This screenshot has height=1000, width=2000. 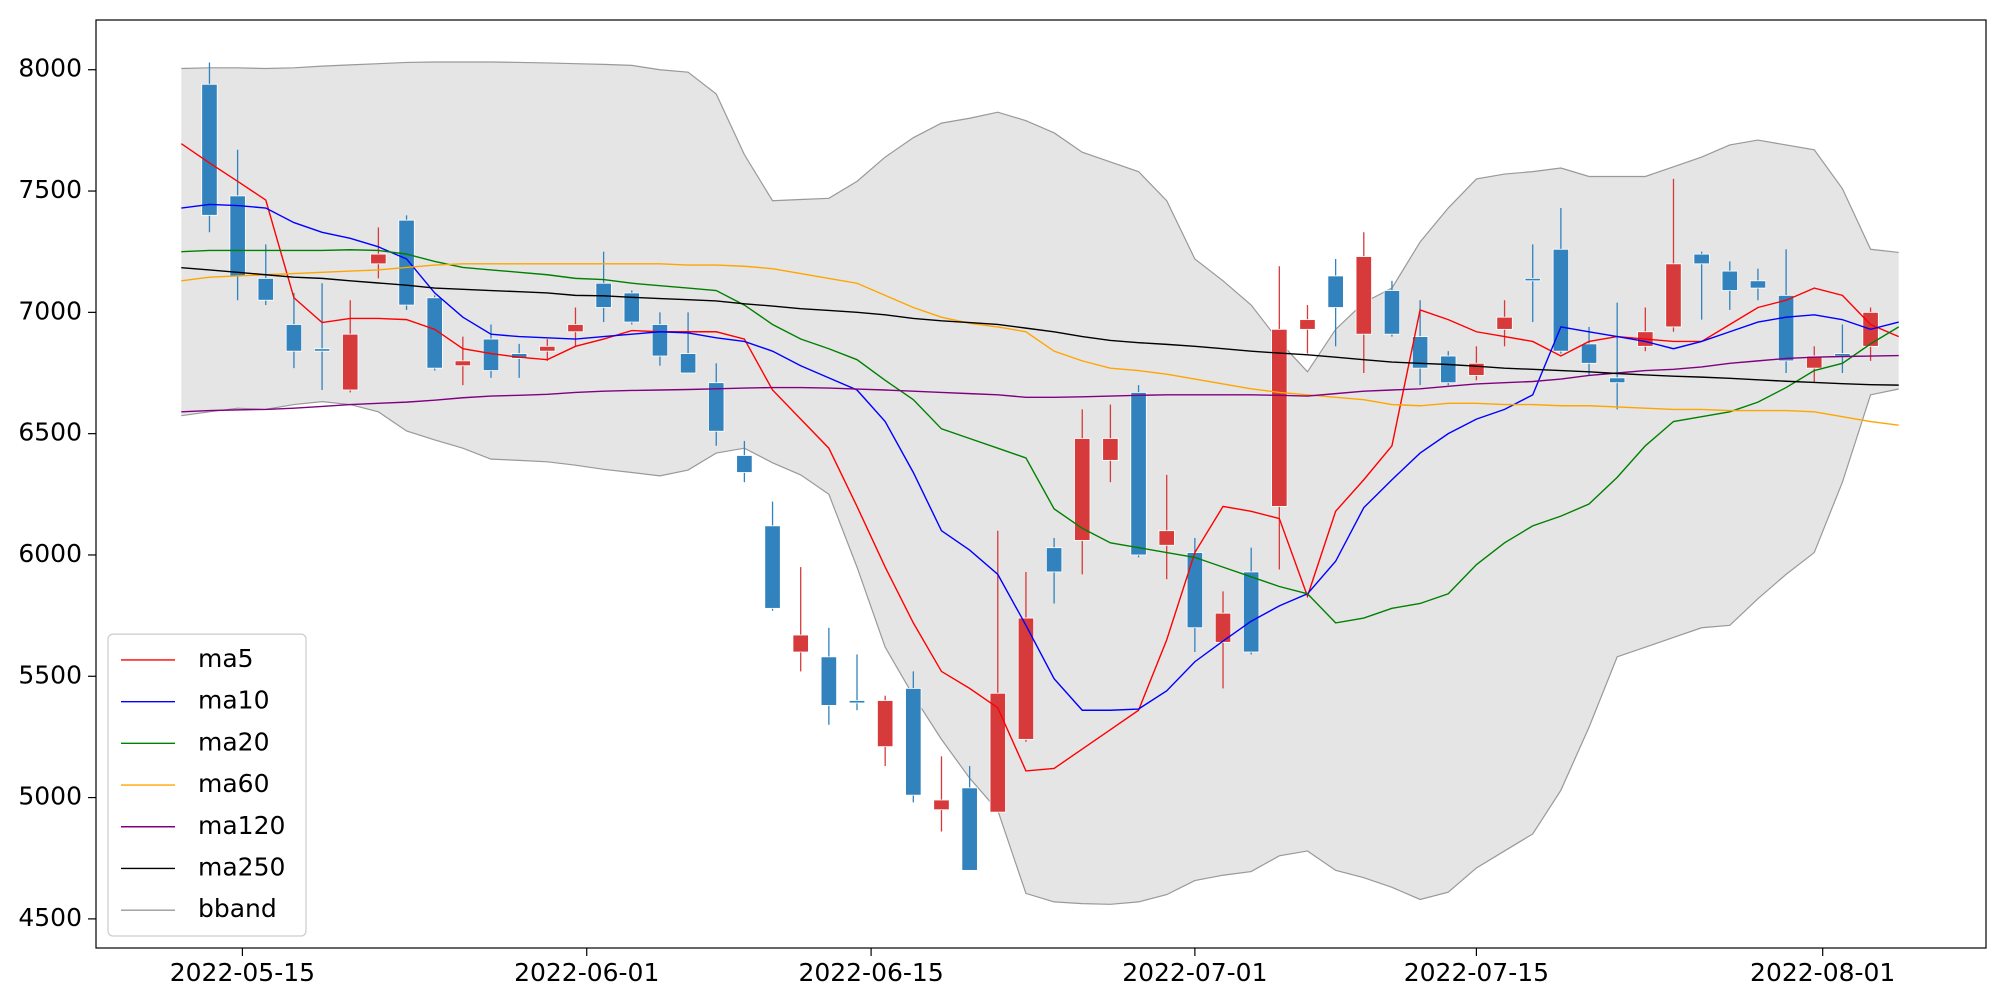 I want to click on legend-label: ma120, so click(x=241, y=825).